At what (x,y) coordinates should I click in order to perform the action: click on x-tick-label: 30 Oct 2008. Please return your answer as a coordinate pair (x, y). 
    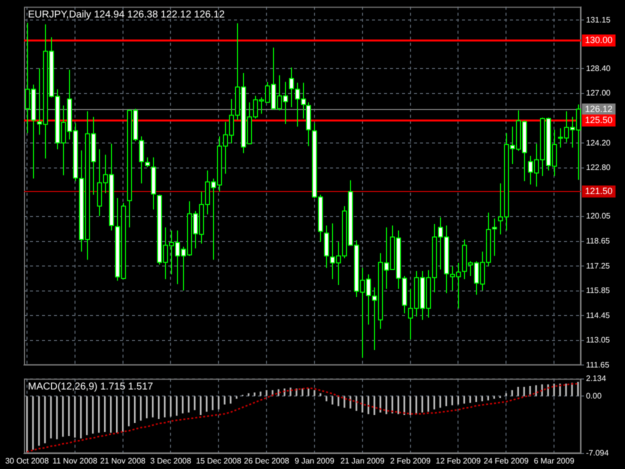
    Looking at the image, I should click on (27, 461).